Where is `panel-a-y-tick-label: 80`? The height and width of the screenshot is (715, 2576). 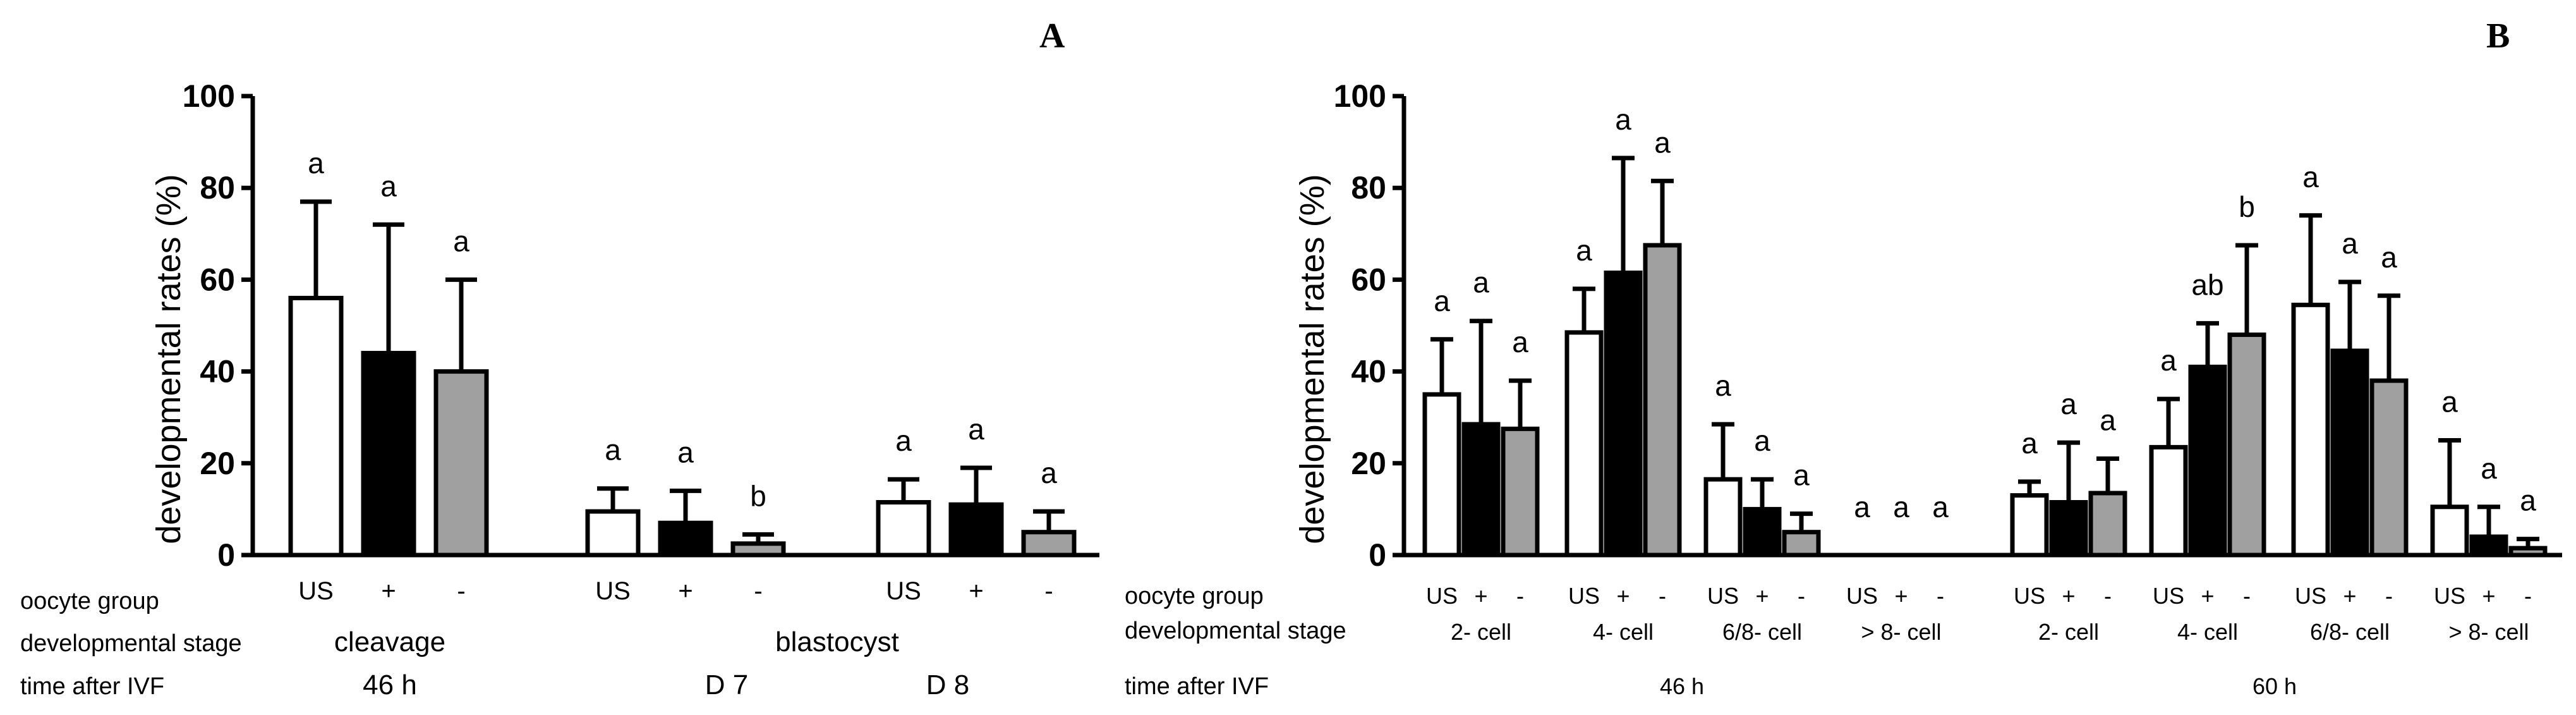 panel-a-y-tick-label: 80 is located at coordinates (217, 187).